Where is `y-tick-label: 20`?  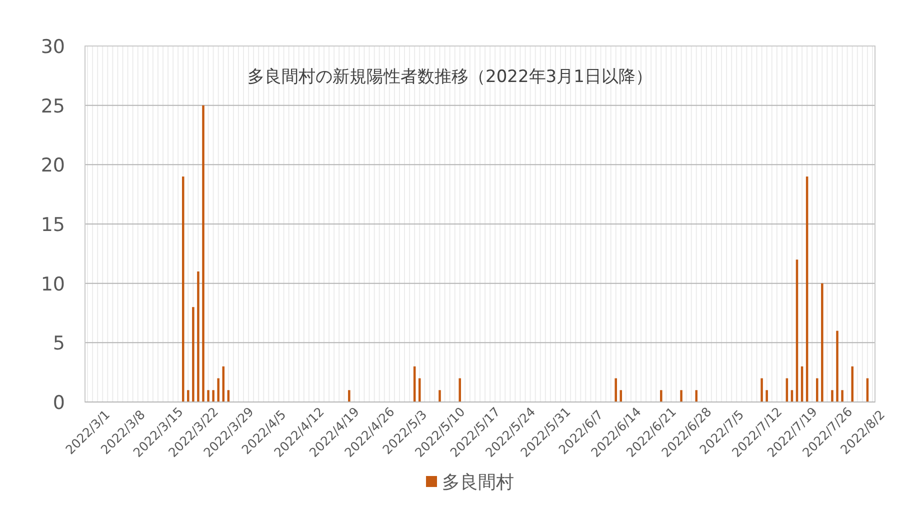 y-tick-label: 20 is located at coordinates (52, 165).